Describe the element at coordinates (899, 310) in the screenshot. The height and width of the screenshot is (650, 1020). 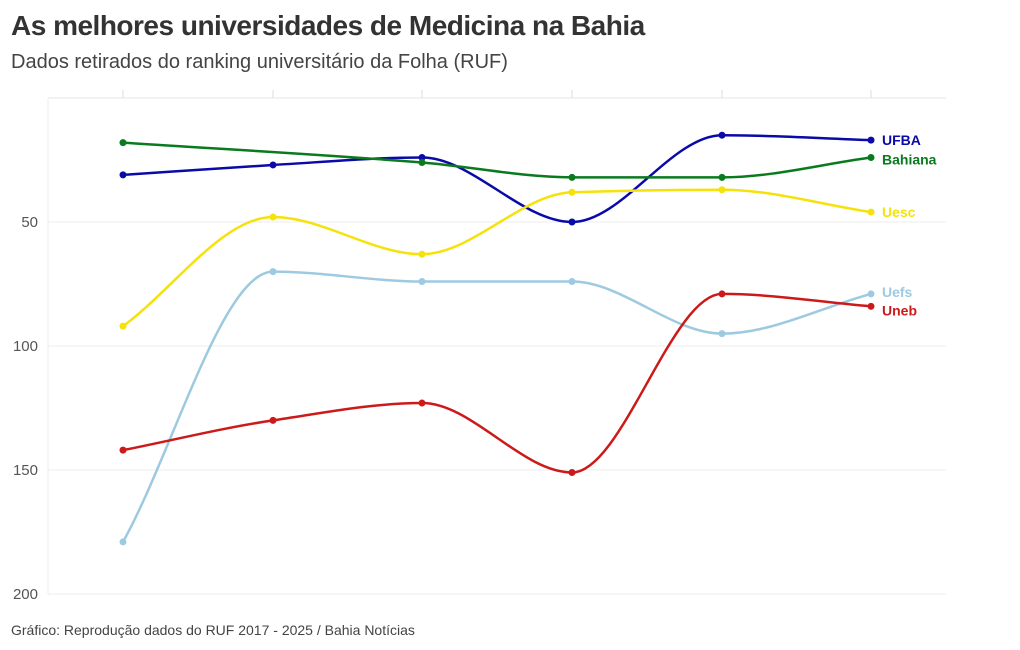
I see `series-label-uneb: Uneb` at that location.